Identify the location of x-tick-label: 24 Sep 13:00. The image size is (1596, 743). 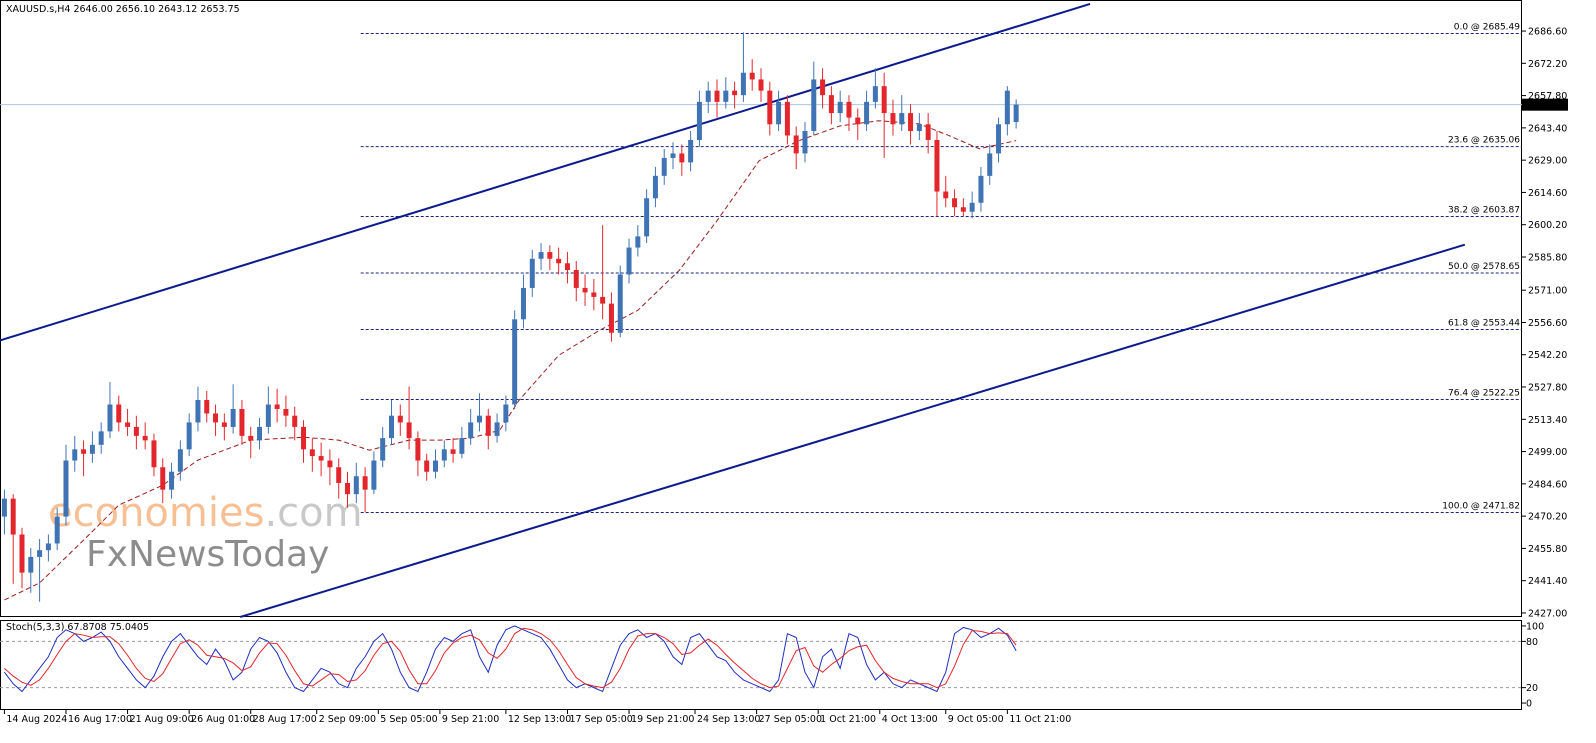
(728, 719).